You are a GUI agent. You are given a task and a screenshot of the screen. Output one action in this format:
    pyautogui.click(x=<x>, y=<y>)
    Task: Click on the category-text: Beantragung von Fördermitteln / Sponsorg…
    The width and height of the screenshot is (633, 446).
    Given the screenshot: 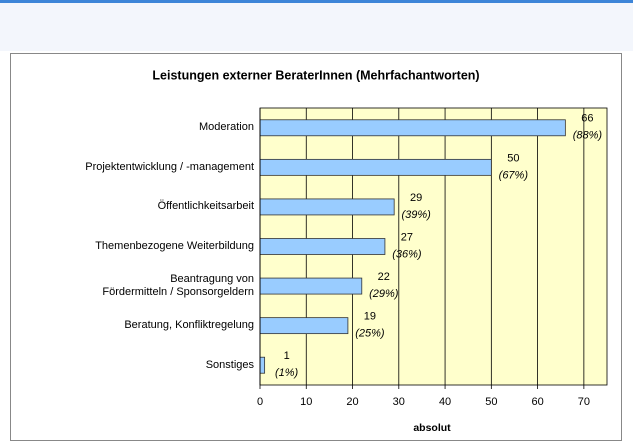 What is the action you would take?
    pyautogui.click(x=178, y=286)
    